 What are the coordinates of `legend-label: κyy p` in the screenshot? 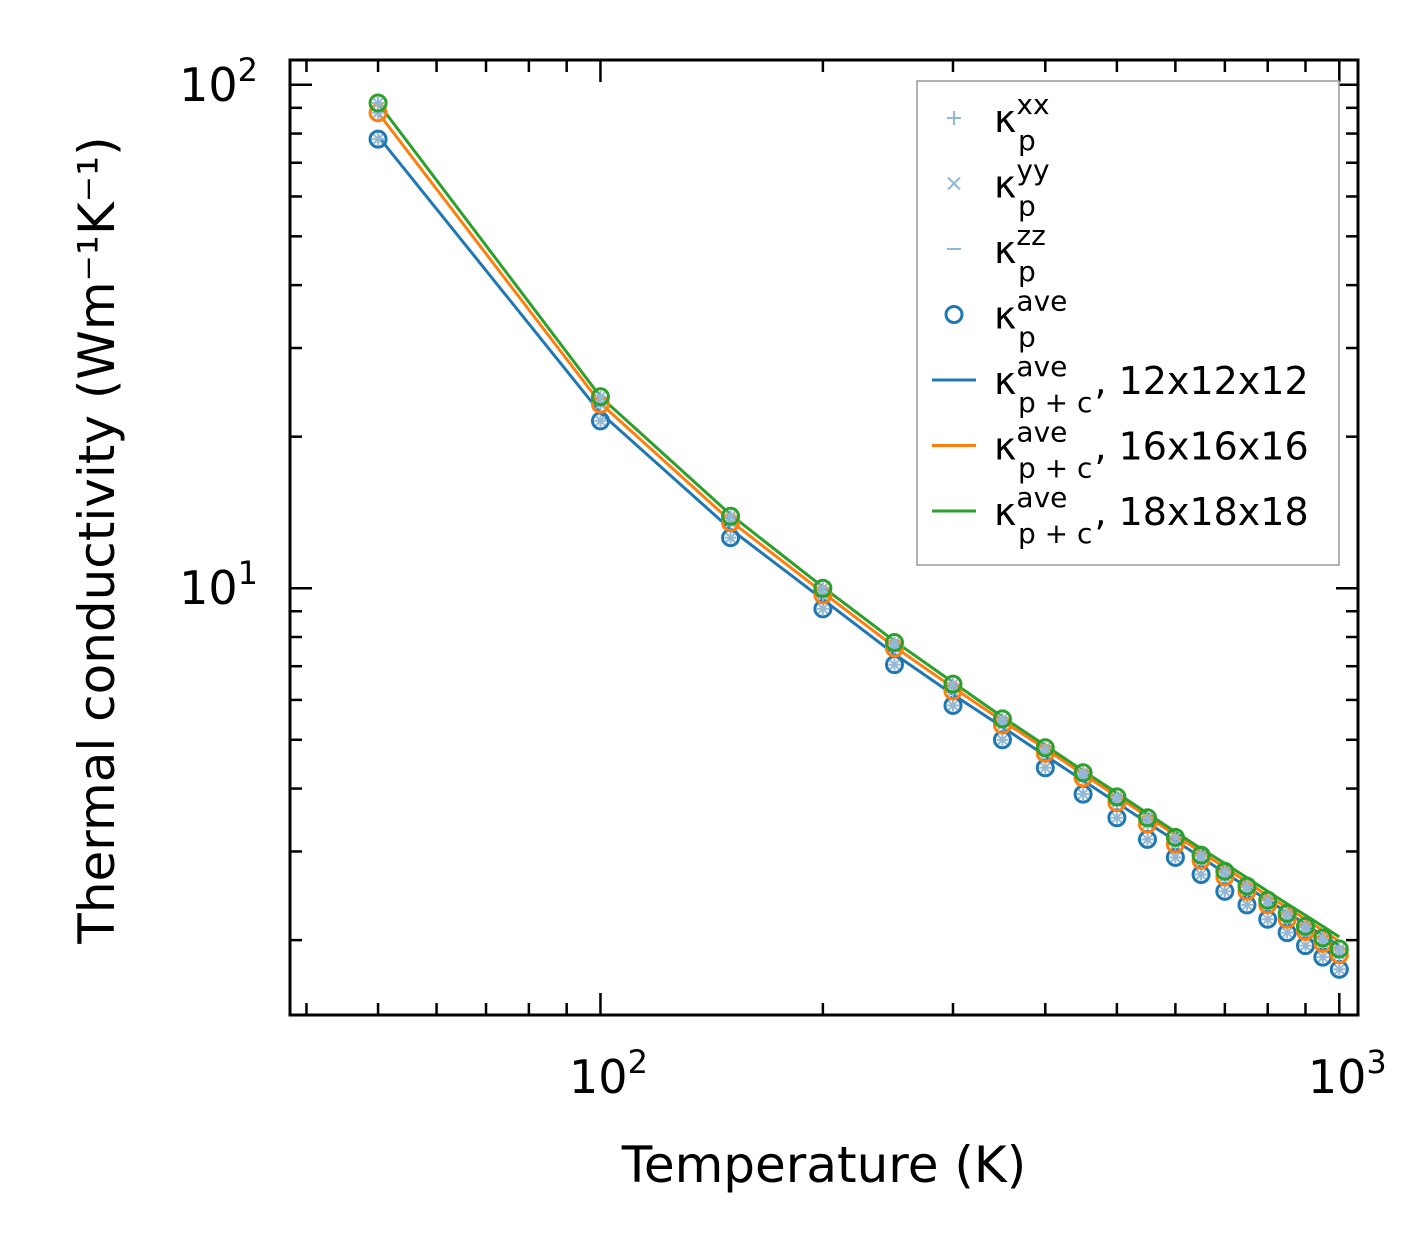 It's located at (1022, 188).